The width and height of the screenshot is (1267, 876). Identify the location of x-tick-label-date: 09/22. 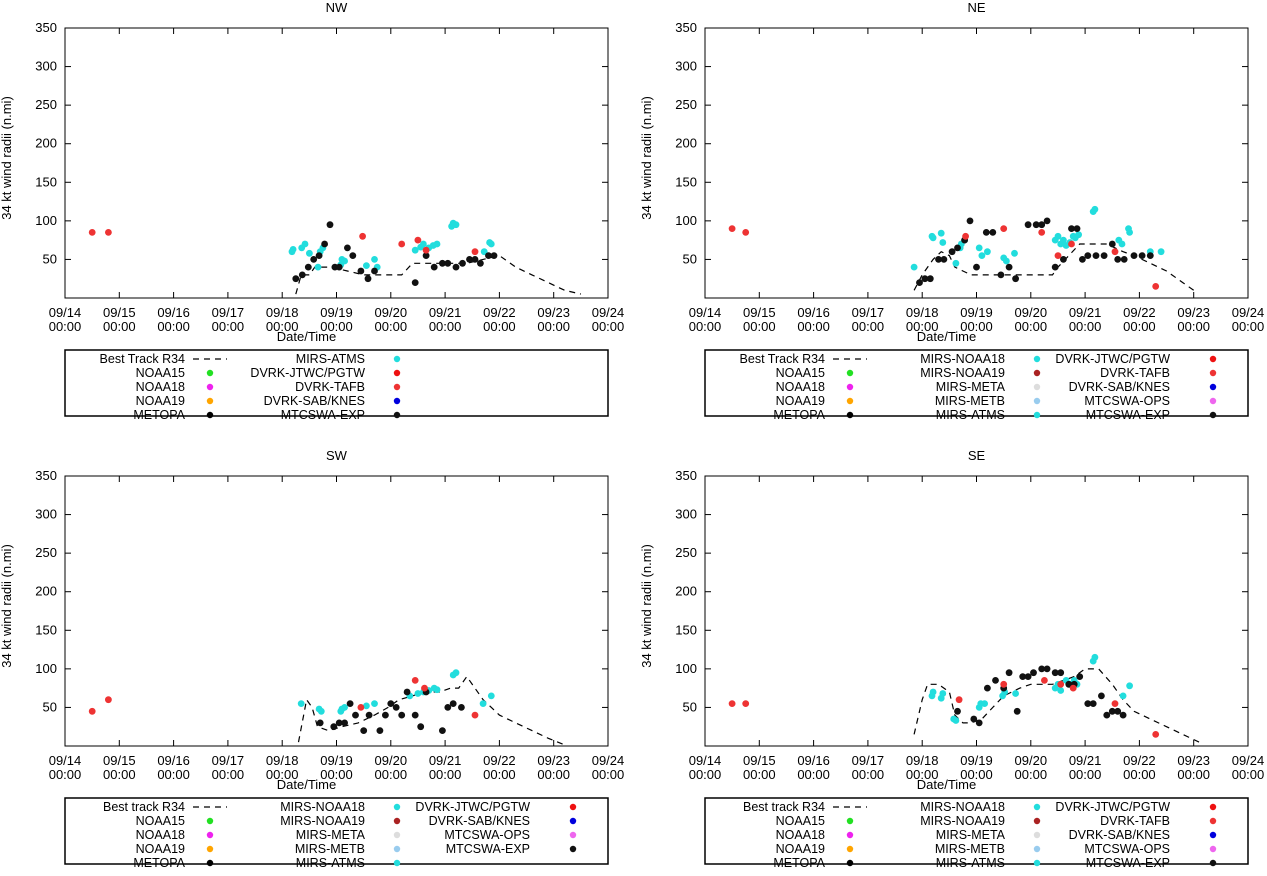
(1139, 312).